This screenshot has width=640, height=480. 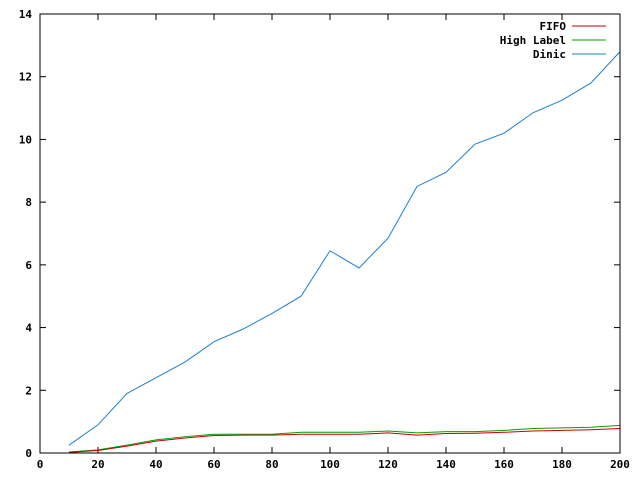 What do you see at coordinates (28, 202) in the screenshot?
I see `y-tick-label: 8` at bounding box center [28, 202].